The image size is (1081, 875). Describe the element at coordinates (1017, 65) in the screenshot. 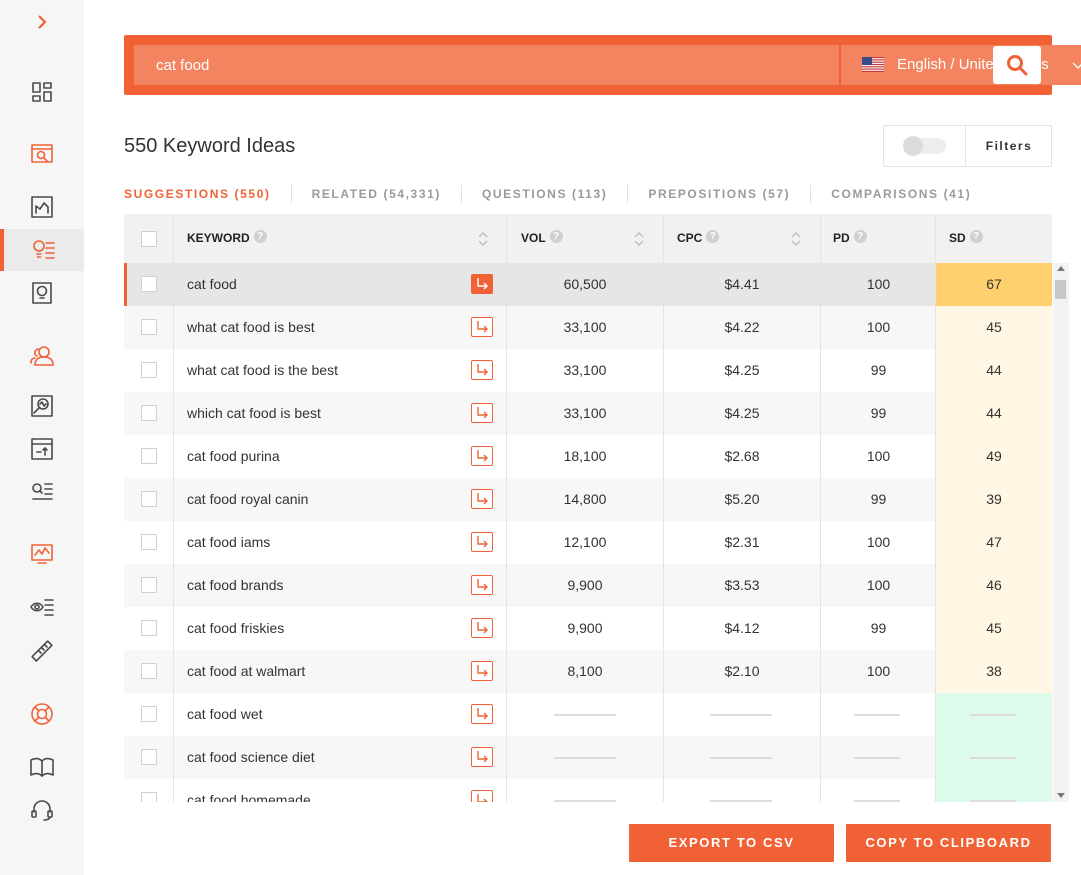

I see `search-button` at that location.